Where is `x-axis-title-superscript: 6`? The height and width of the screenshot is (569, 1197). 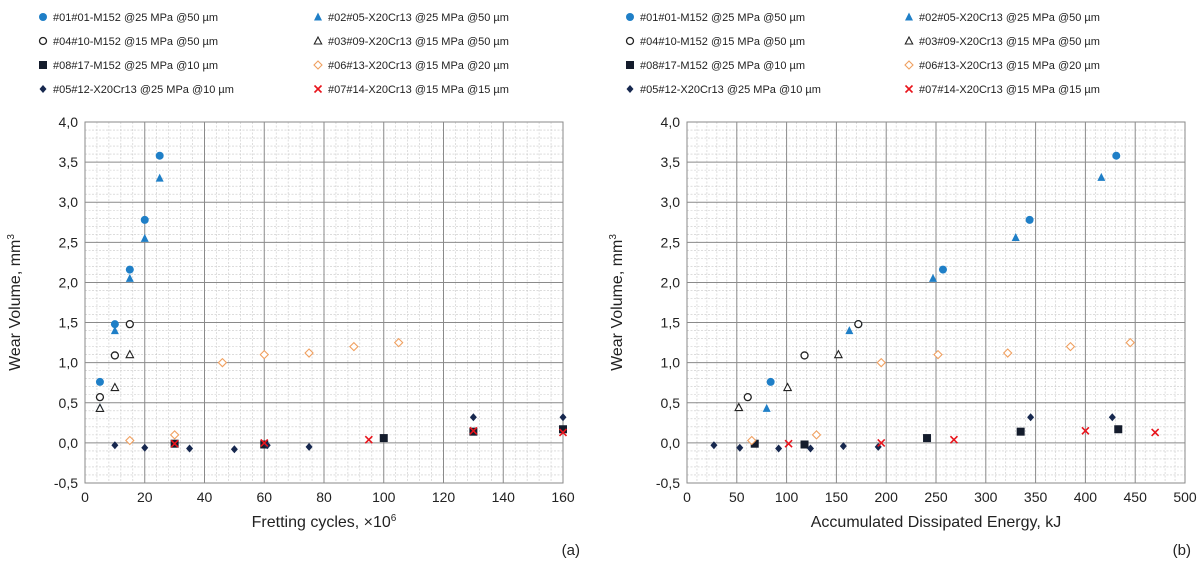 x-axis-title-superscript: 6 is located at coordinates (394, 518).